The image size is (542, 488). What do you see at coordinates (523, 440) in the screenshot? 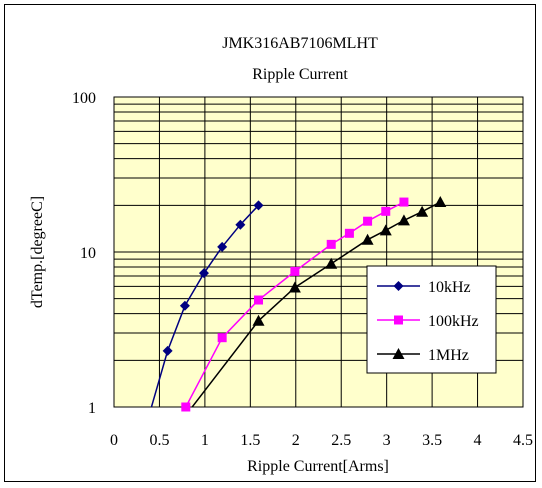
I see `x-tick-label: 4.5` at bounding box center [523, 440].